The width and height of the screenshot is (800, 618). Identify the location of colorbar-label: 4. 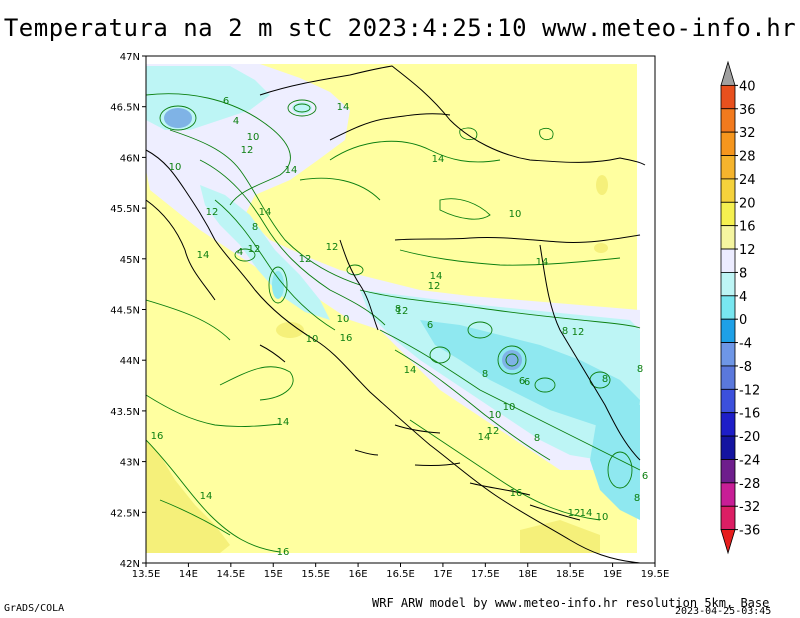
(743, 297).